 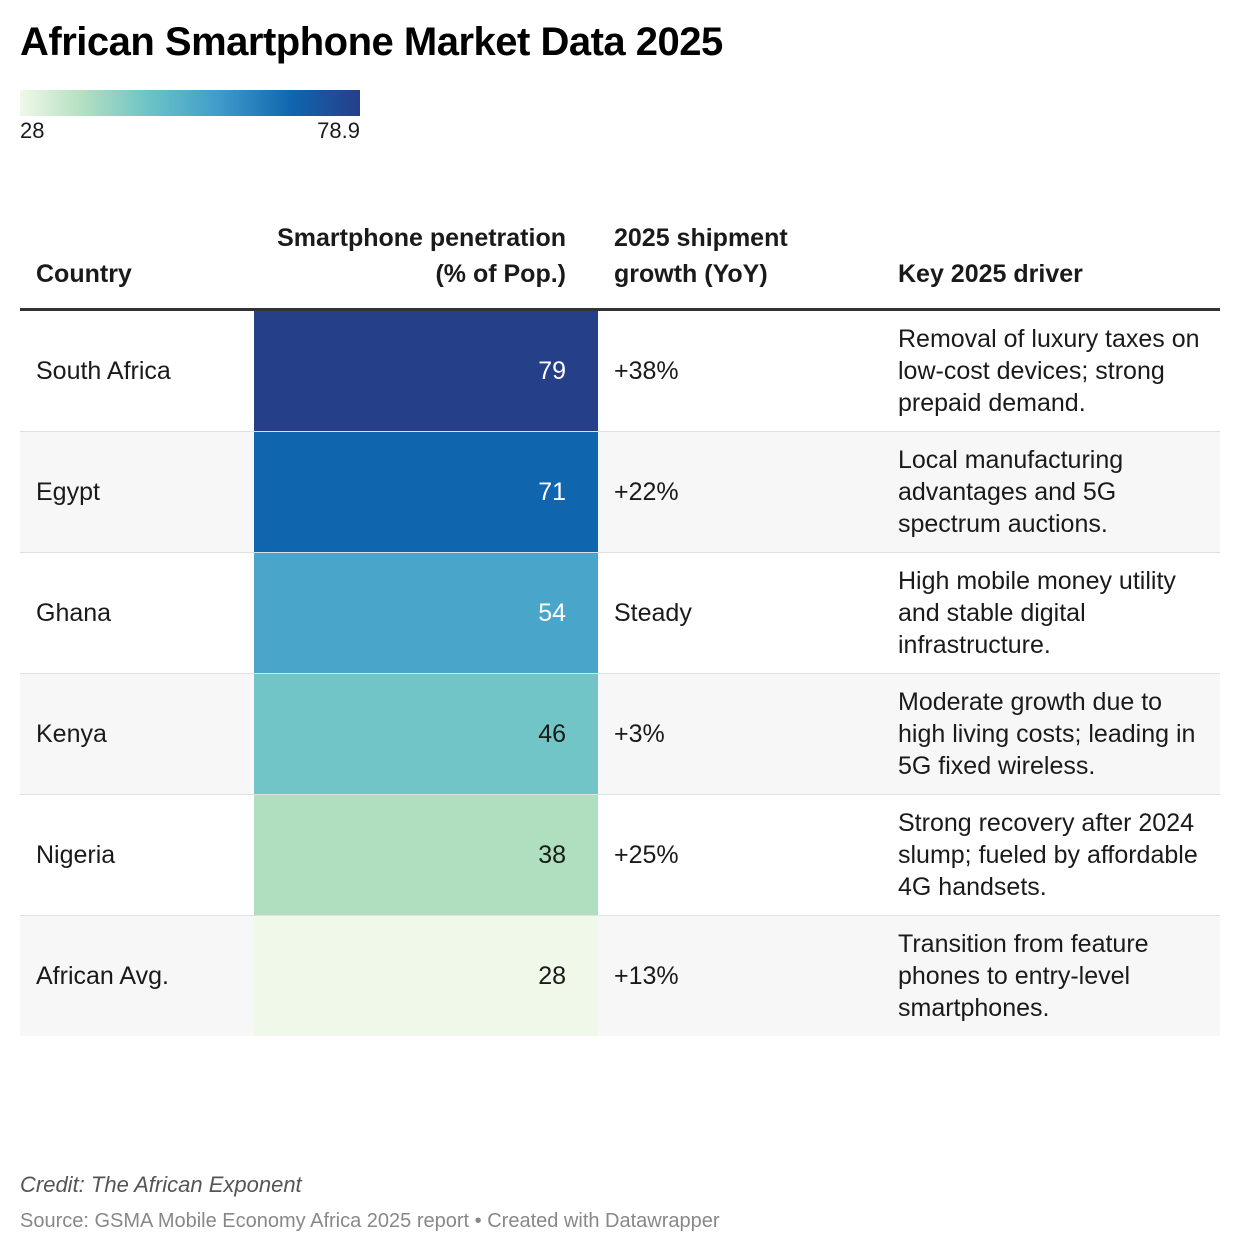 What do you see at coordinates (426, 370) in the screenshot?
I see `cell-penetration: 79` at bounding box center [426, 370].